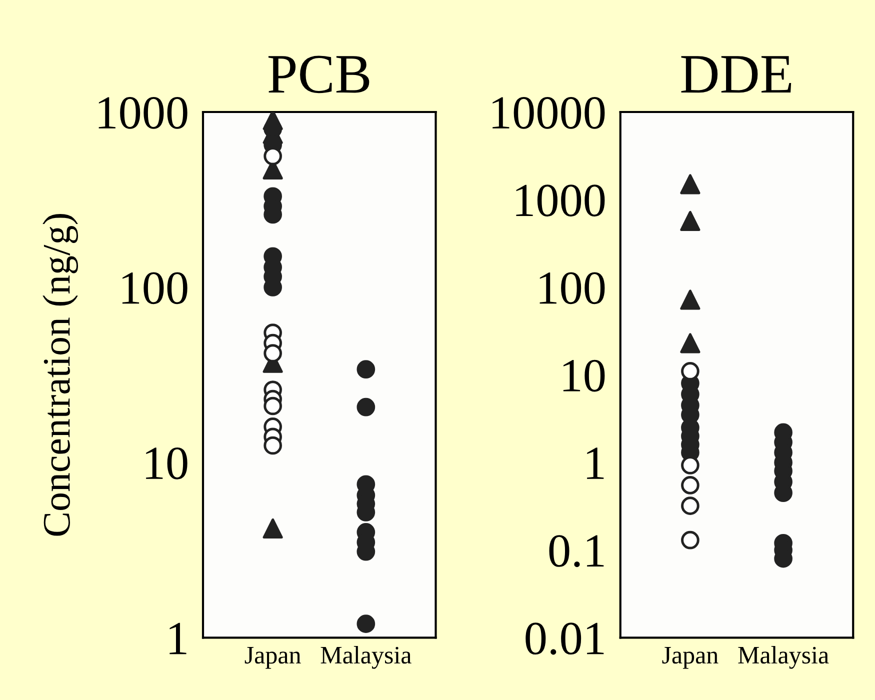 This screenshot has width=875, height=700. Describe the element at coordinates (548, 112) in the screenshot. I see `y-tick-label: 10000` at that location.